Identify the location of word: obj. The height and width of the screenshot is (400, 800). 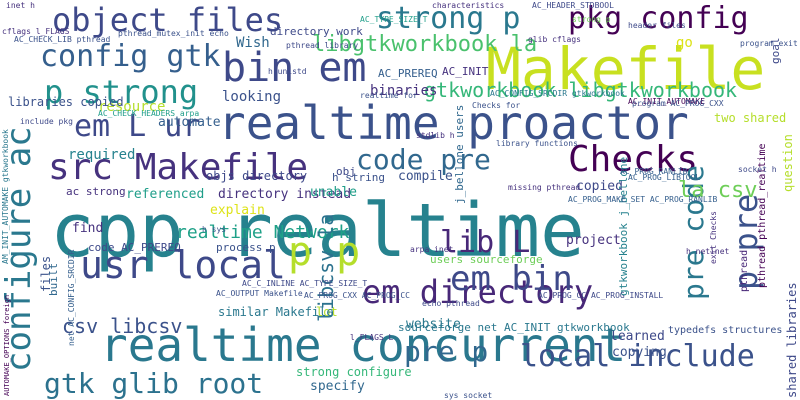
(346, 171).